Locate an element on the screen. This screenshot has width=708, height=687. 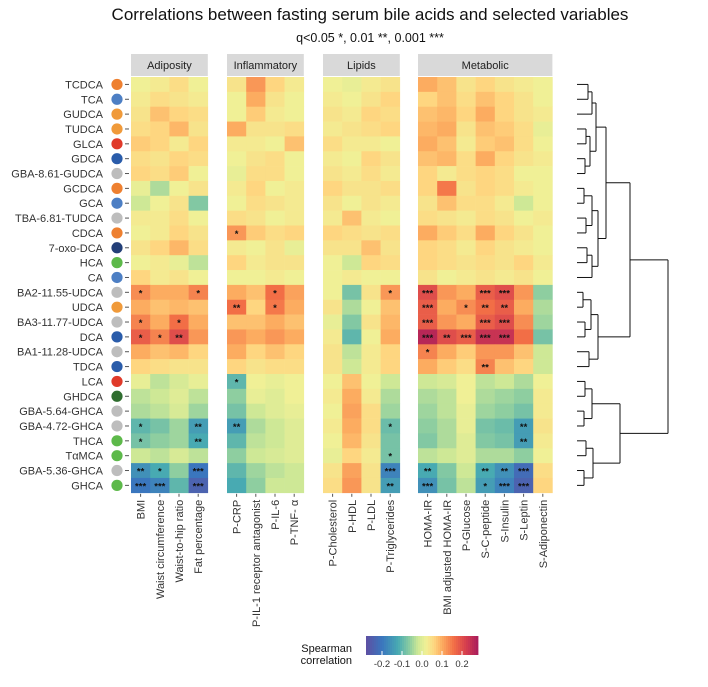
legend-title-line-1: Spearman is located at coordinates (326, 649).